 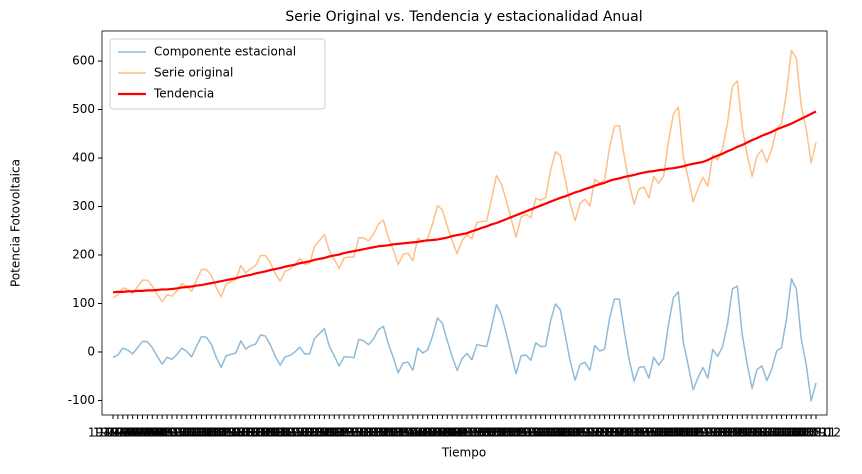 What do you see at coordinates (423, 433) in the screenshot?
I see `x-tick-label: 1954-04` at bounding box center [423, 433].